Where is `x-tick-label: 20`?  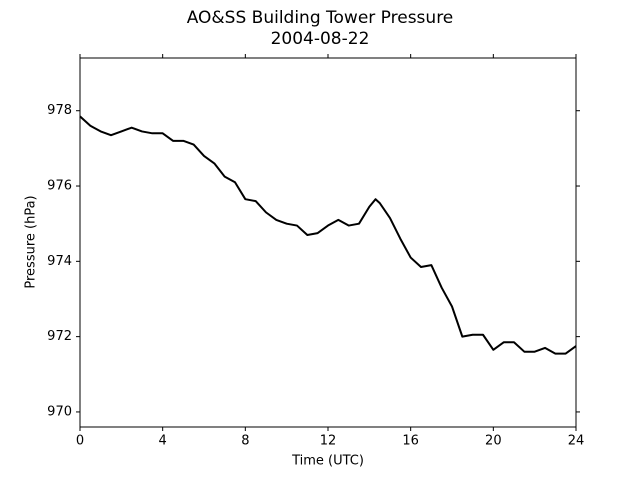
x-tick-label: 20 is located at coordinates (493, 441).